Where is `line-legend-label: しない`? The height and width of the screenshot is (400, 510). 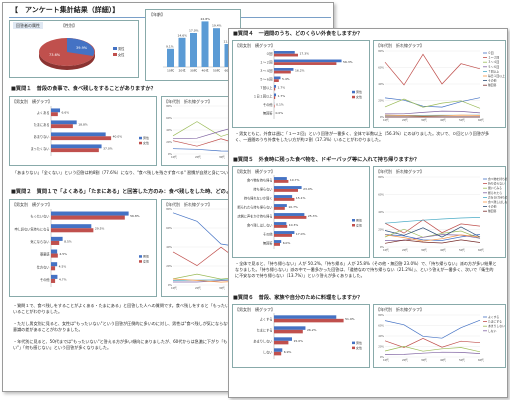 line-legend-label: しない is located at coordinates (492, 331).